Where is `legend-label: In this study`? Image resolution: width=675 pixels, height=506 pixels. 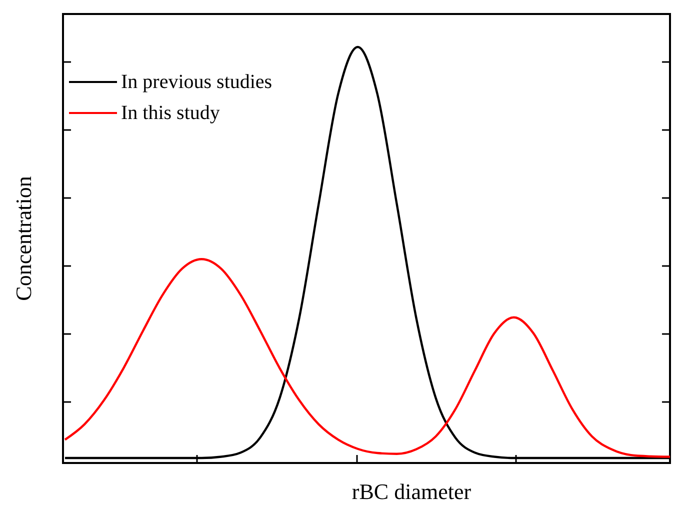
legend-label: In this study is located at coordinates (170, 113).